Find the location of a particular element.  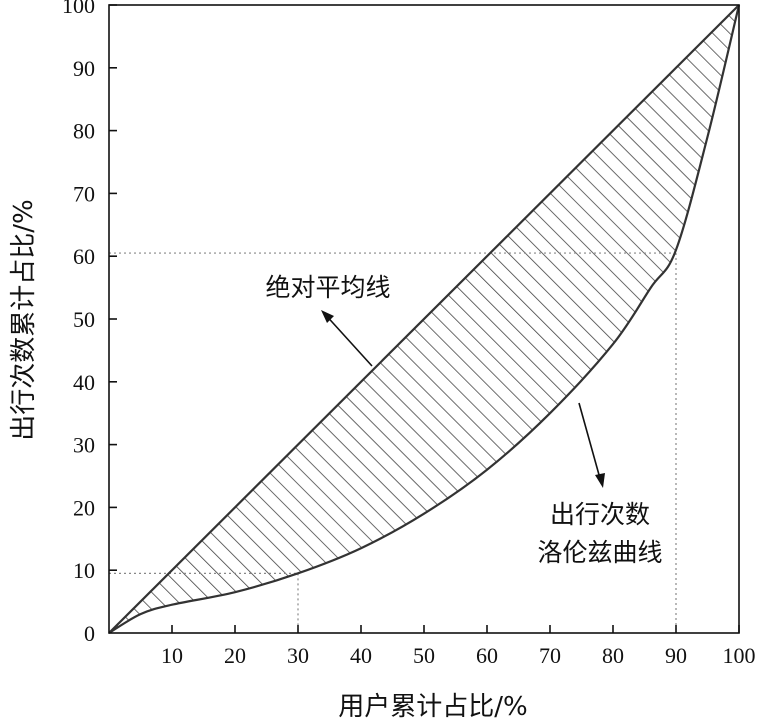

x-tick-label: 30 is located at coordinates (298, 655).